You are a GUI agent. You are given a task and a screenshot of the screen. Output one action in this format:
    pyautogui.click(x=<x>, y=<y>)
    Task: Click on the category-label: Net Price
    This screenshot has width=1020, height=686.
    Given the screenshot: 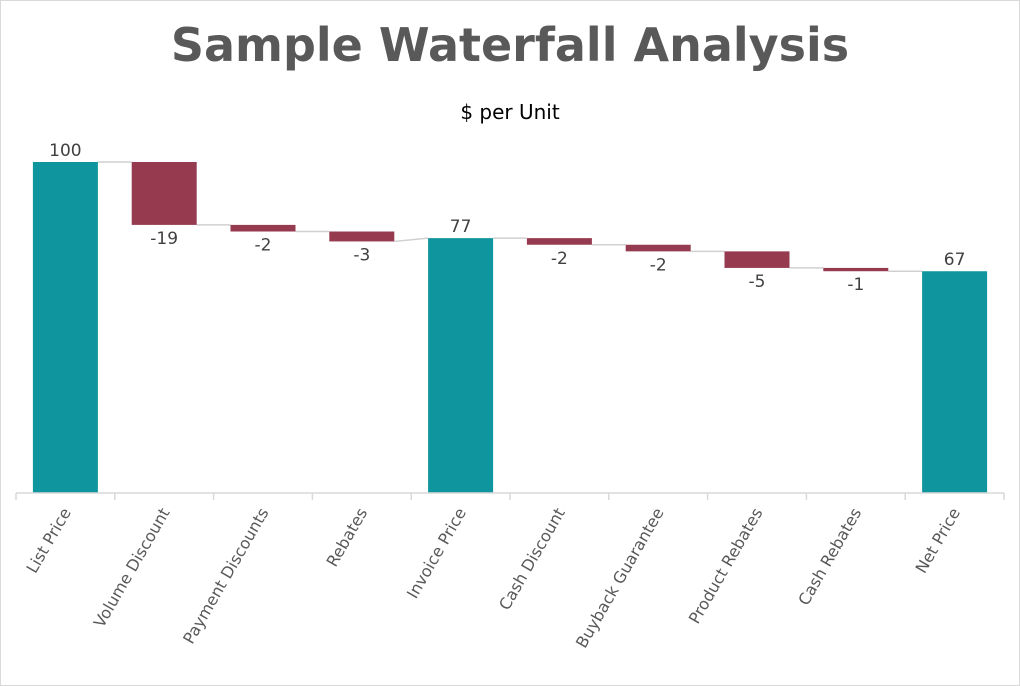 What is the action you would take?
    pyautogui.click(x=938, y=541)
    